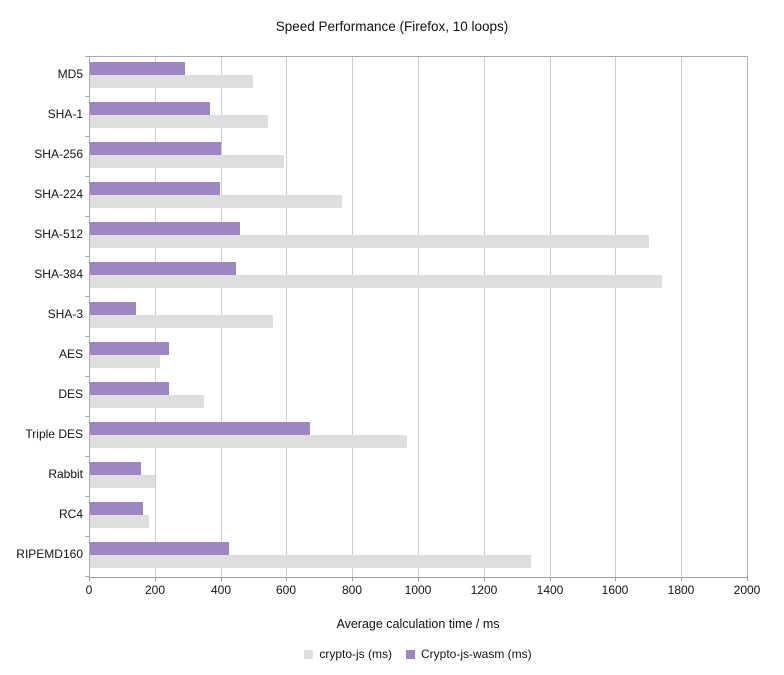 The image size is (784, 675). What do you see at coordinates (137, 68) in the screenshot?
I see `bar-crypto-js-wasm-ms--md5` at bounding box center [137, 68].